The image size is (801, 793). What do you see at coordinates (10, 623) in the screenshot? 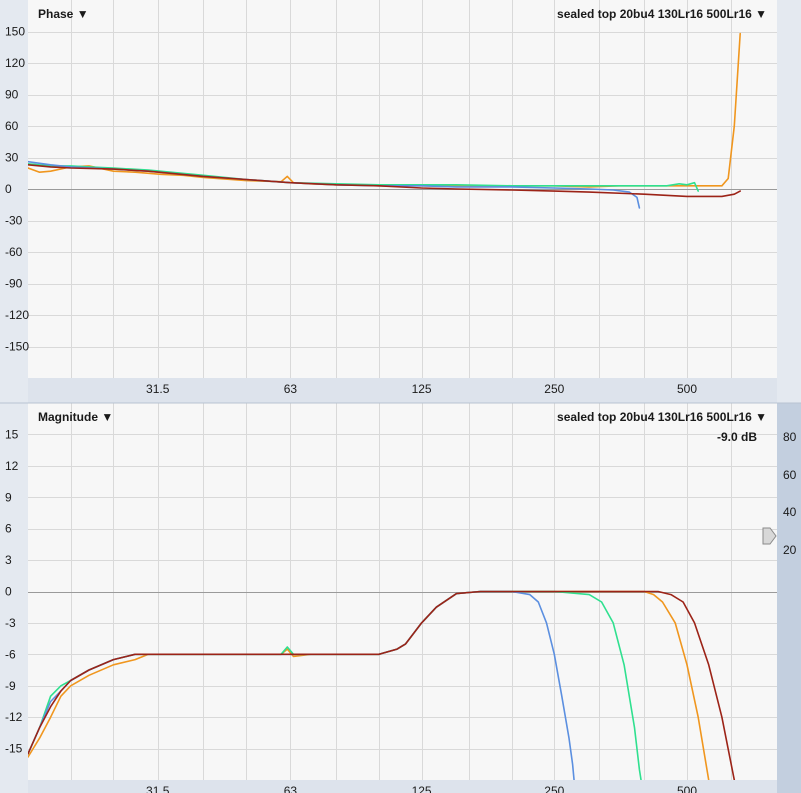
I see `y-tick-label: -3` at bounding box center [10, 623].